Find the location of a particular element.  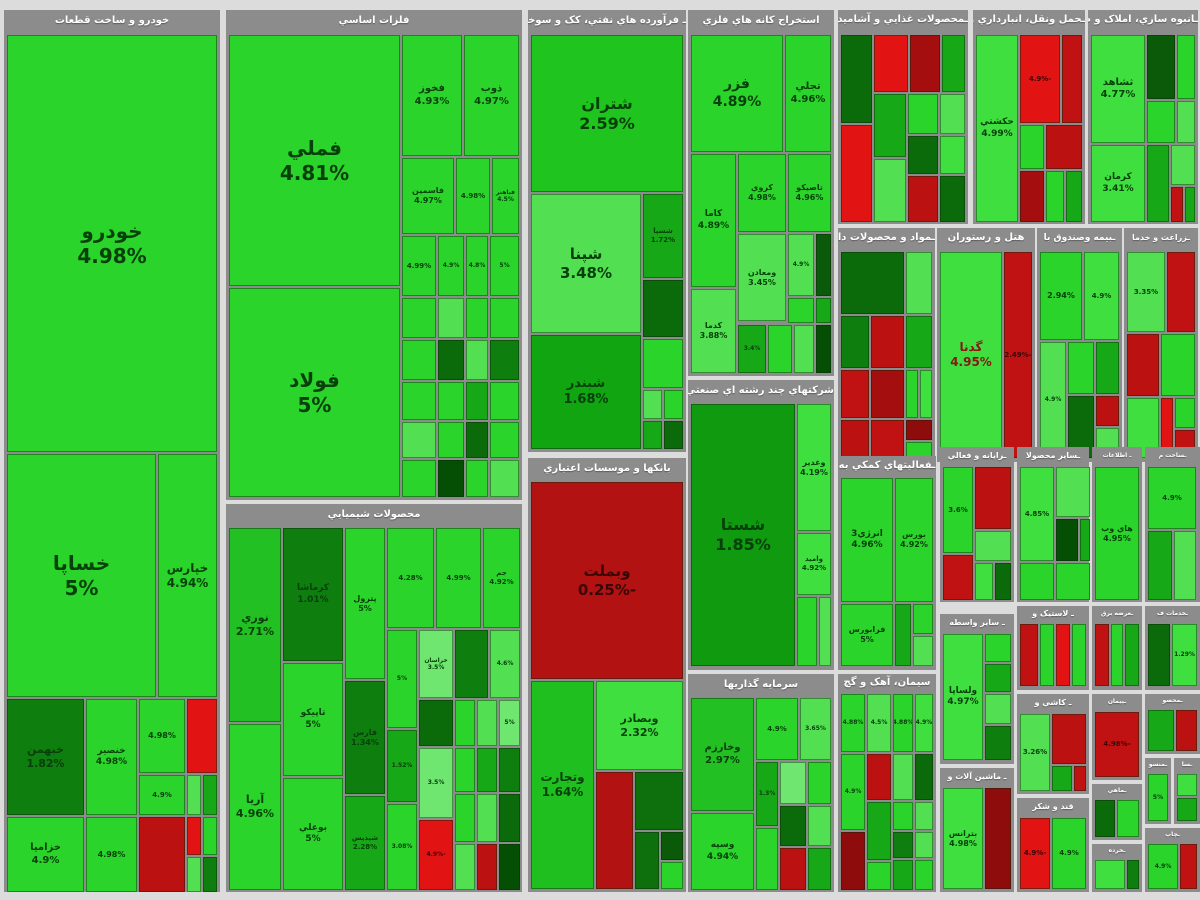

treemap-tile-شسپا: شسپا 1.72% is located at coordinates (663, 236).